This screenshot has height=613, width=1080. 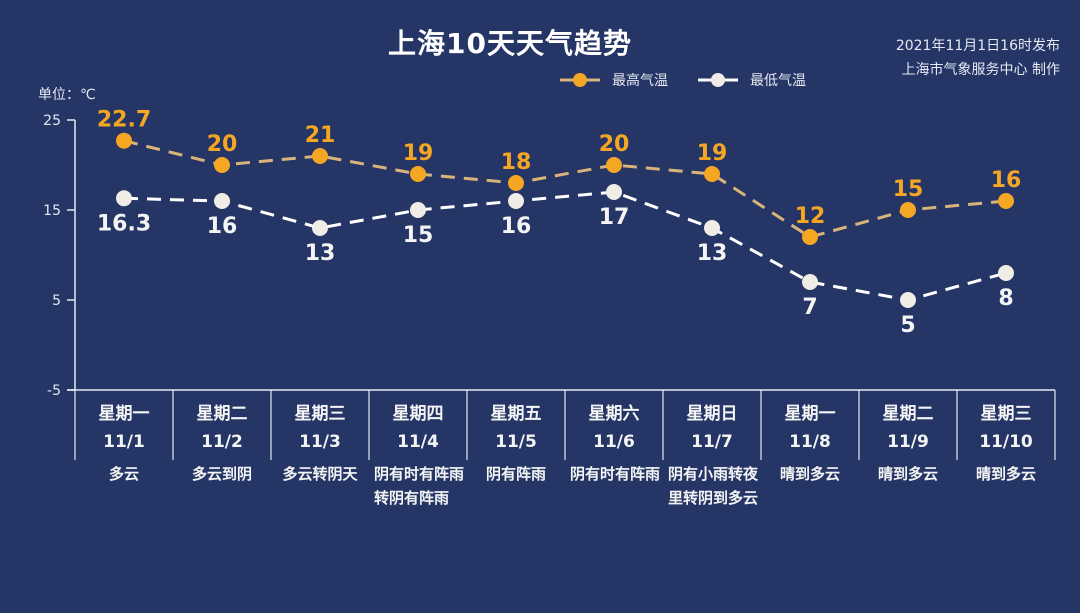 I want to click on day-date: 11/3, so click(x=320, y=442).